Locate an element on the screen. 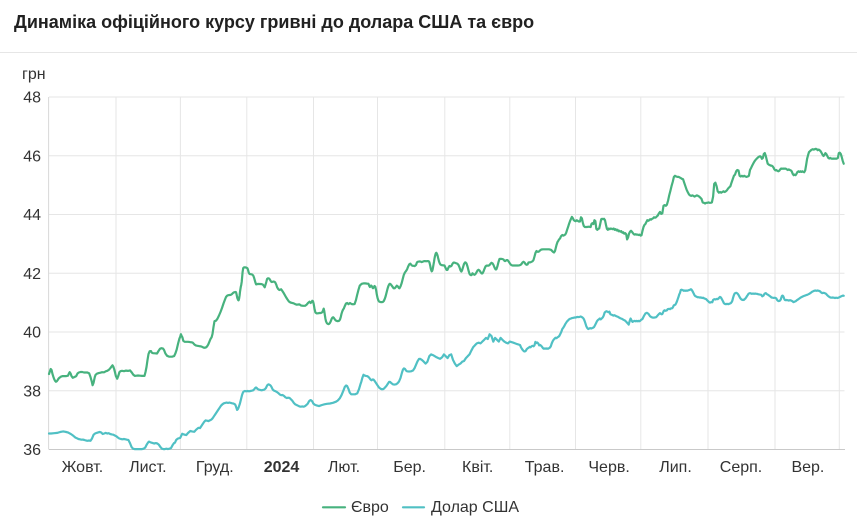 The height and width of the screenshot is (520, 857). svg-text: Лист. is located at coordinates (147, 467).